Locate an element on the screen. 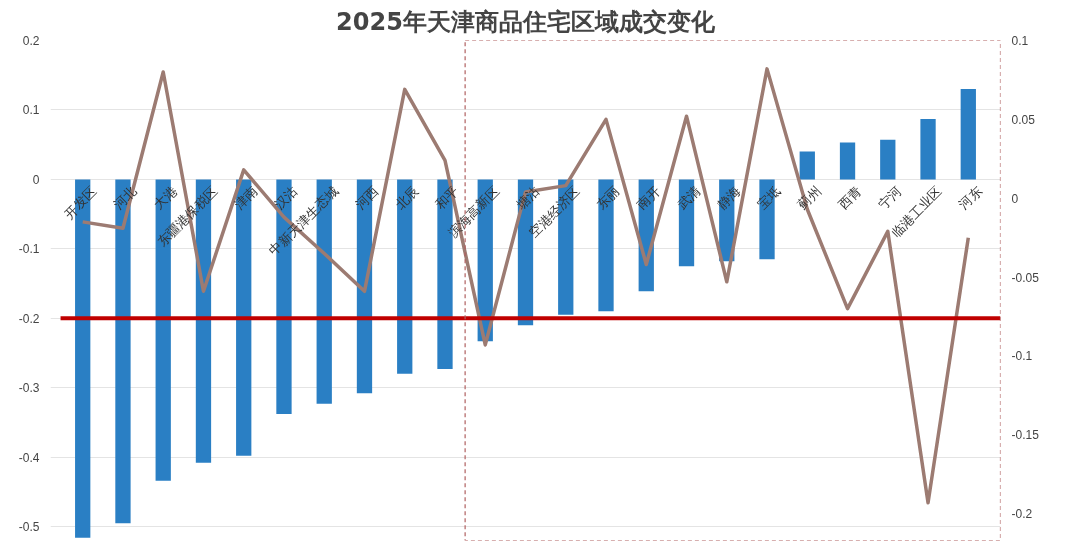 Image resolution: width=1080 pixels, height=559 pixels. y-tick-label: -0.4 is located at coordinates (29, 457).